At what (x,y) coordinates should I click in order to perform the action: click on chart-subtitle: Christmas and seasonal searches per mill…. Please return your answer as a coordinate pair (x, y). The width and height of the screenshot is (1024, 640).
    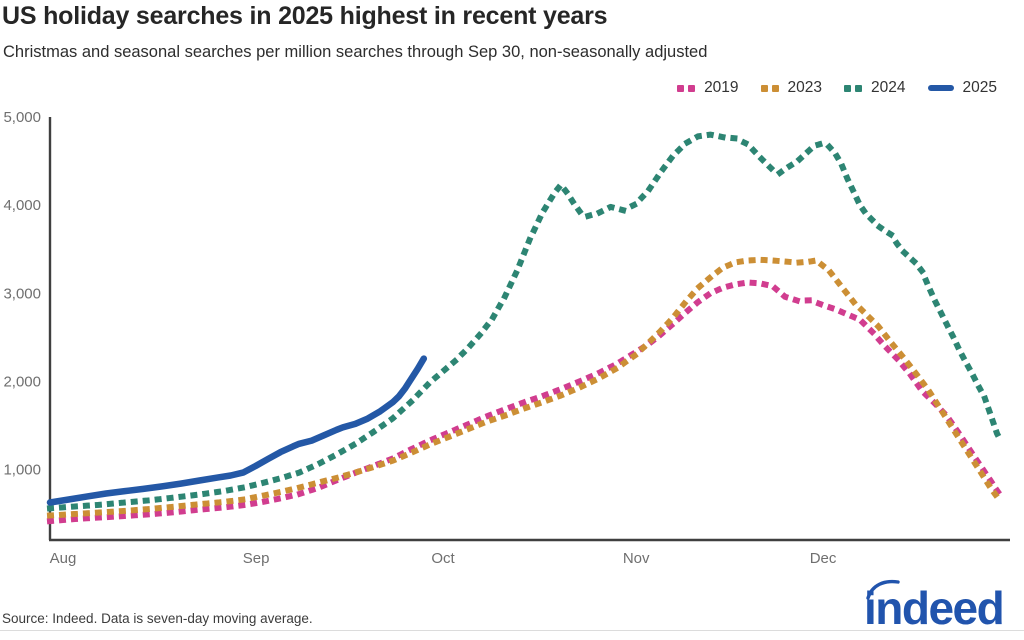
    Looking at the image, I should click on (355, 52).